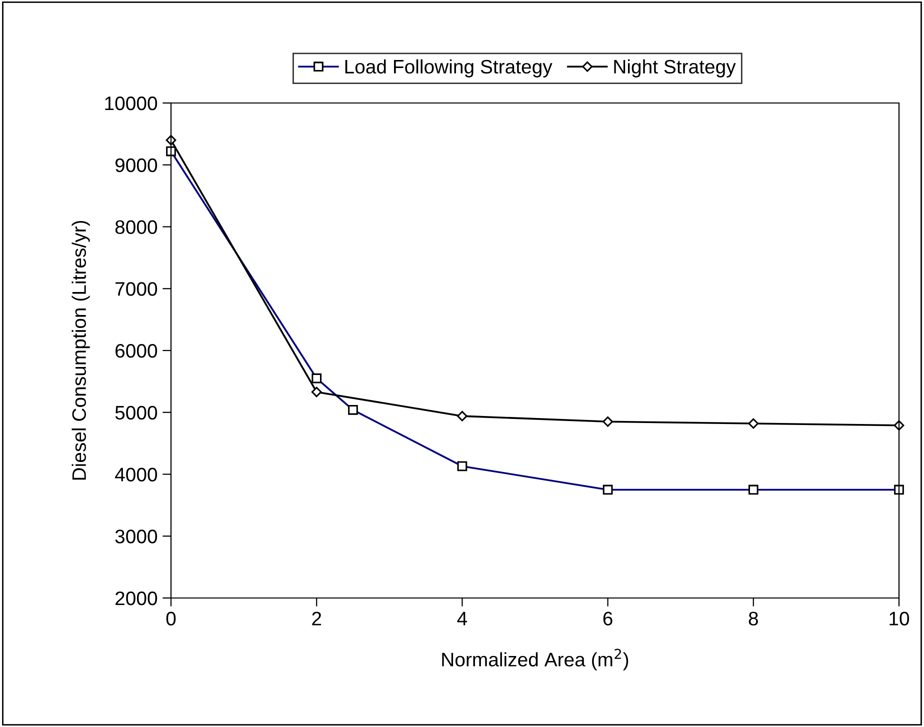 This screenshot has width=924, height=727. Describe the element at coordinates (607, 619) in the screenshot. I see `x-tick-label: 6` at that location.